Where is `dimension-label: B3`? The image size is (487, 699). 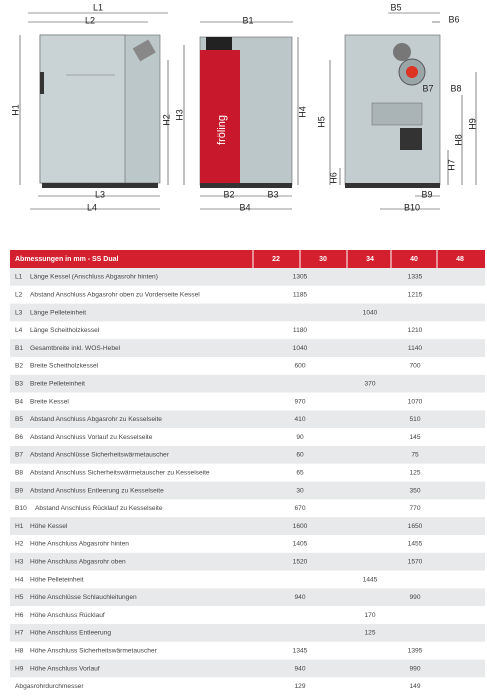 dimension-label: B3 is located at coordinates (272, 194).